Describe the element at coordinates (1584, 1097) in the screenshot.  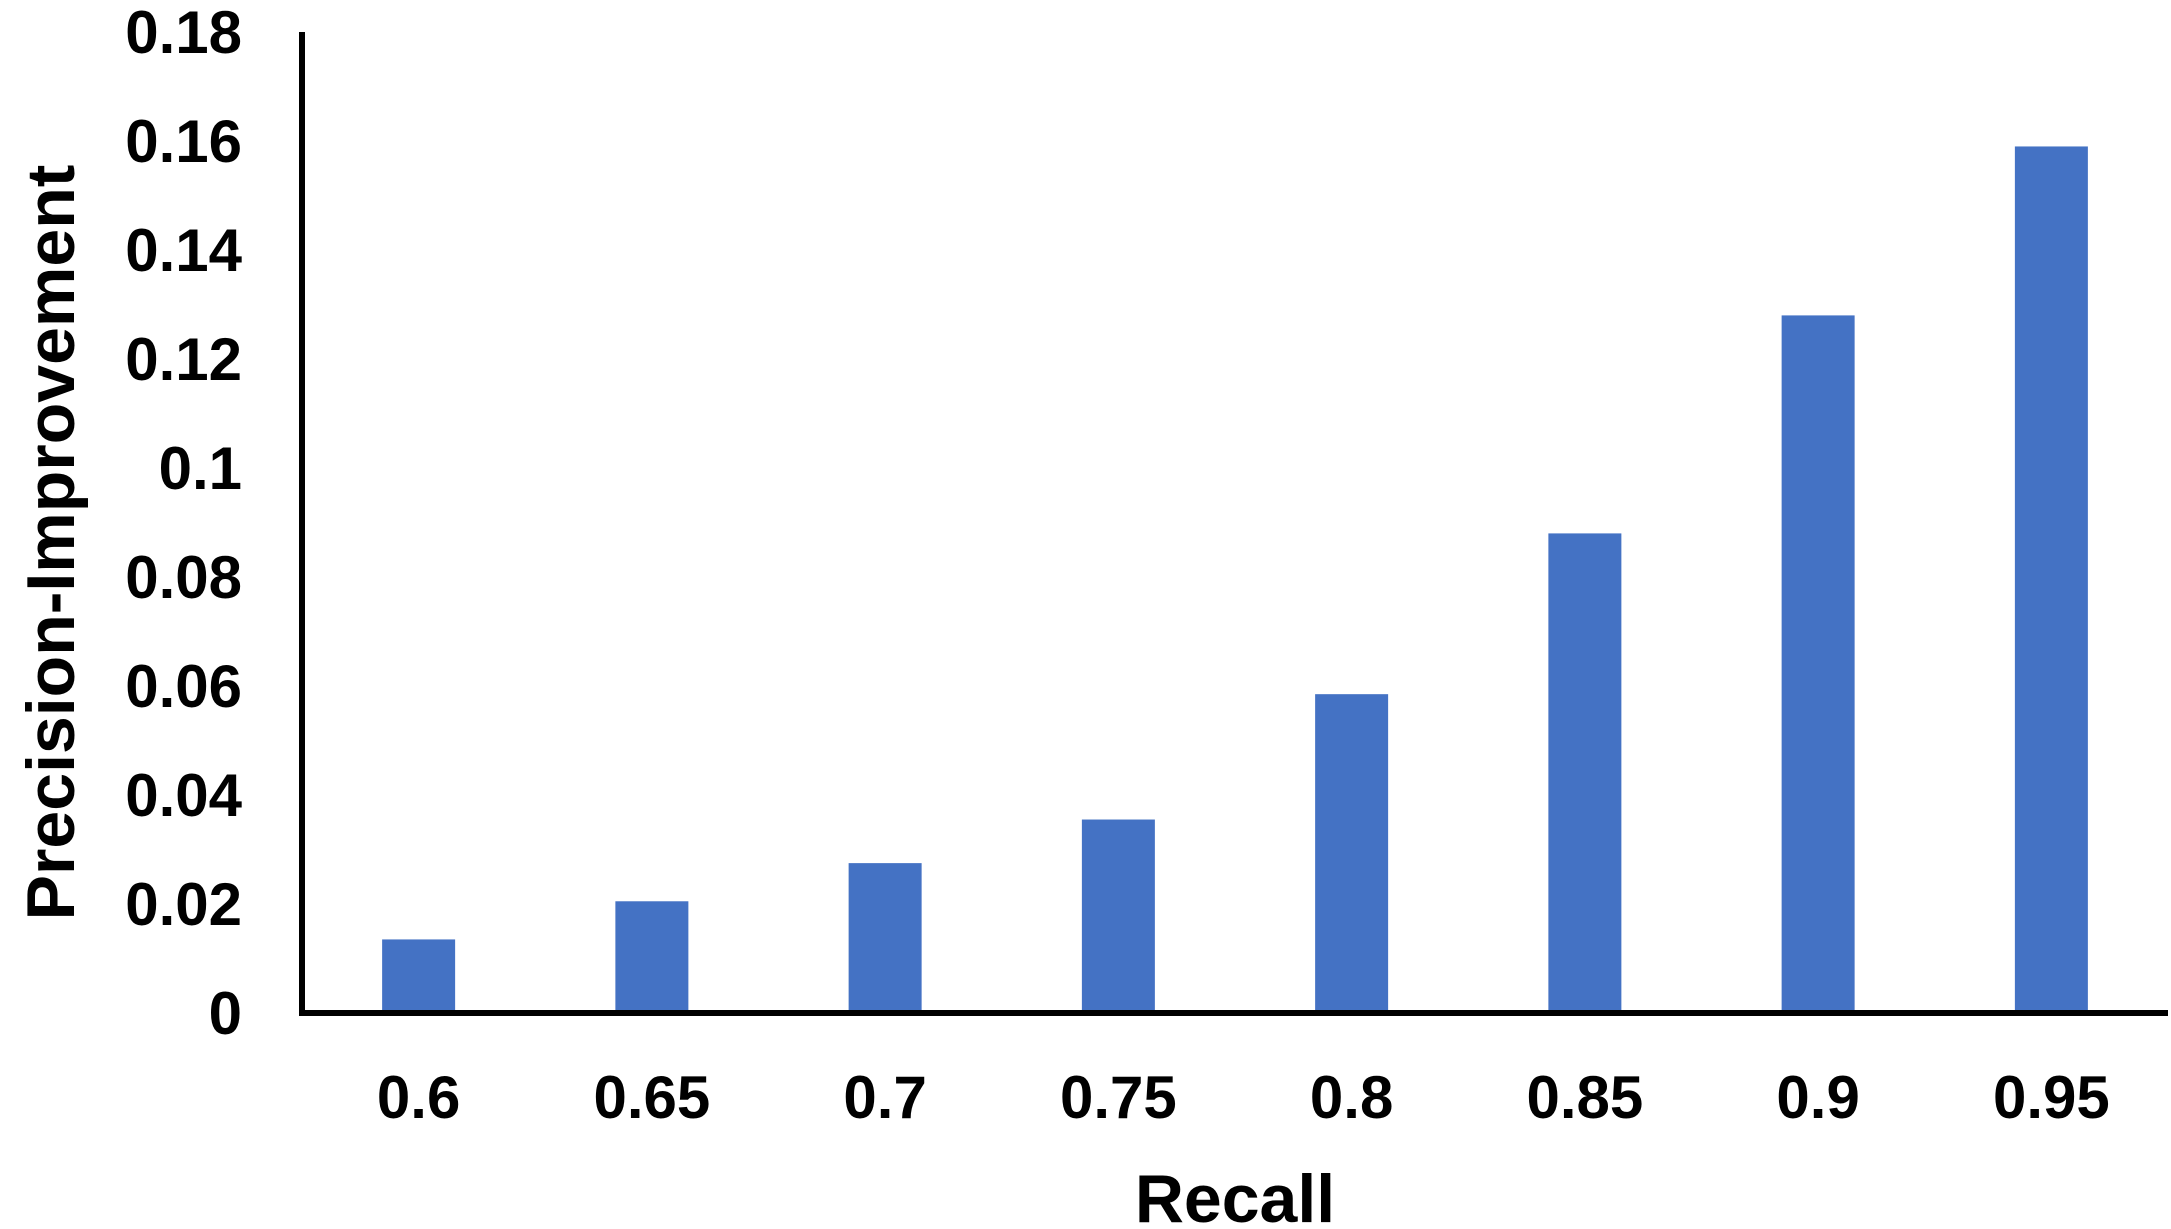
I see `x-tick-label: 0.85` at that location.